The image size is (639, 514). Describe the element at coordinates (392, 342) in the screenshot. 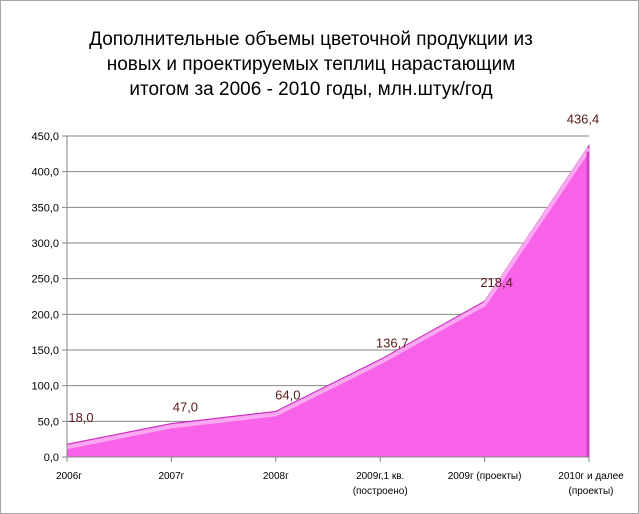

I see `data-label: 136,7` at that location.